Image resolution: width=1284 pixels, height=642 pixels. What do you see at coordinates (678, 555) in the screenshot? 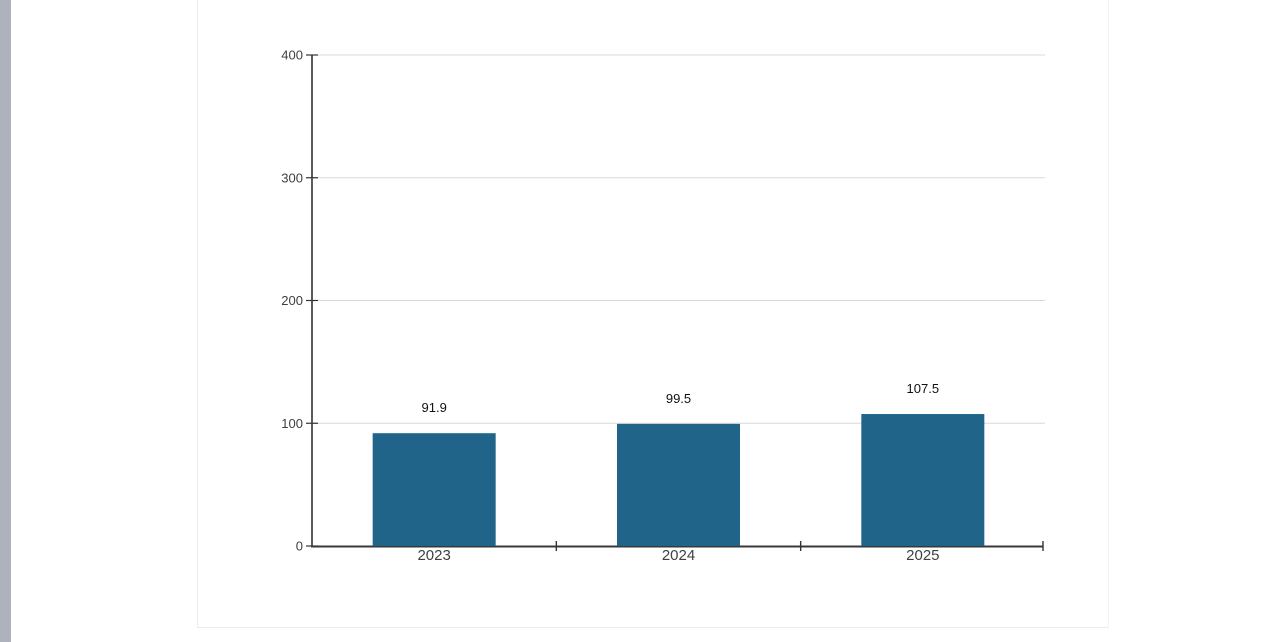
I see `x-tick-label: 2024` at bounding box center [678, 555].